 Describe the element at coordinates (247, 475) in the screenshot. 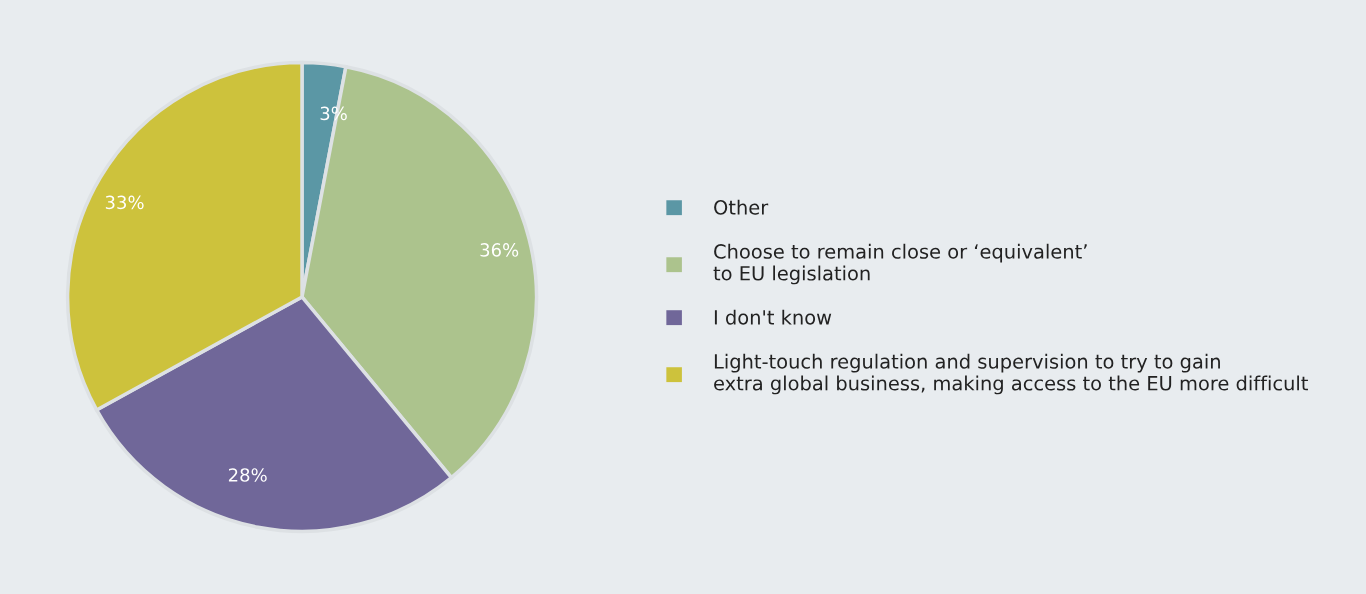

I see `data-label: 28%` at that location.